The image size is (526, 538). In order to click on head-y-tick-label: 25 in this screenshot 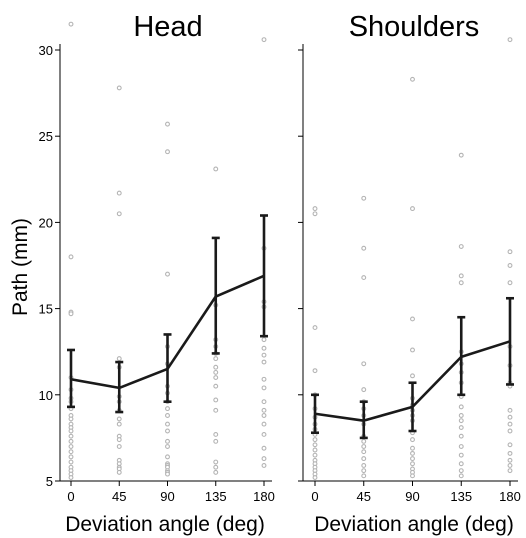, I will do `click(46, 136)`.